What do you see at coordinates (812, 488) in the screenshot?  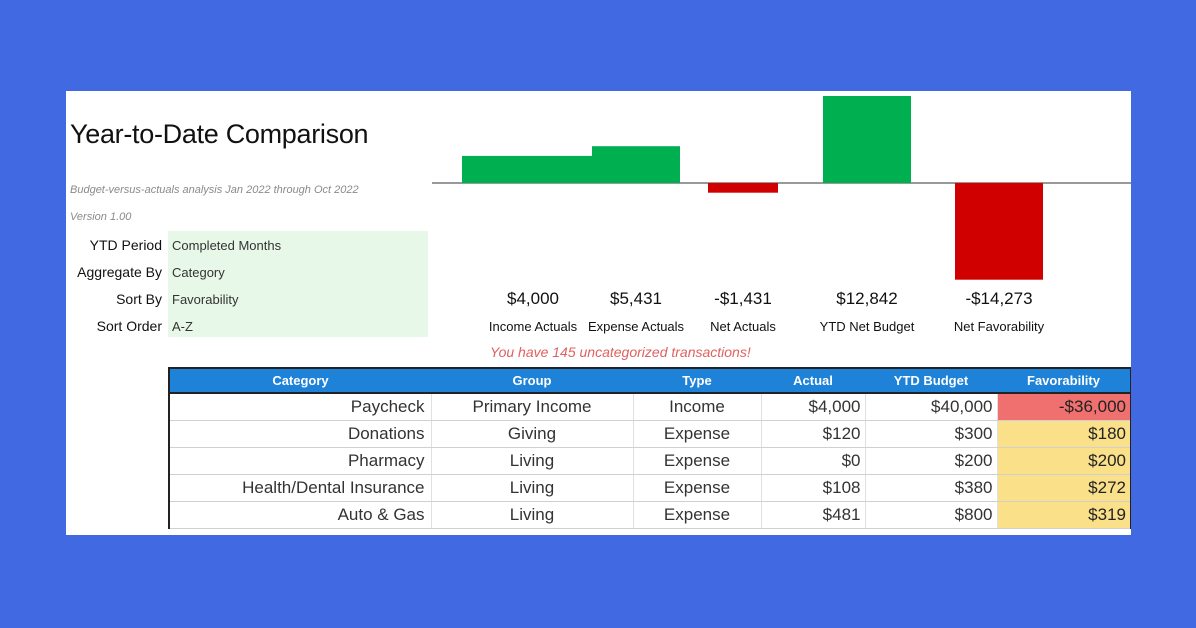 I see `cell-actual: $108` at bounding box center [812, 488].